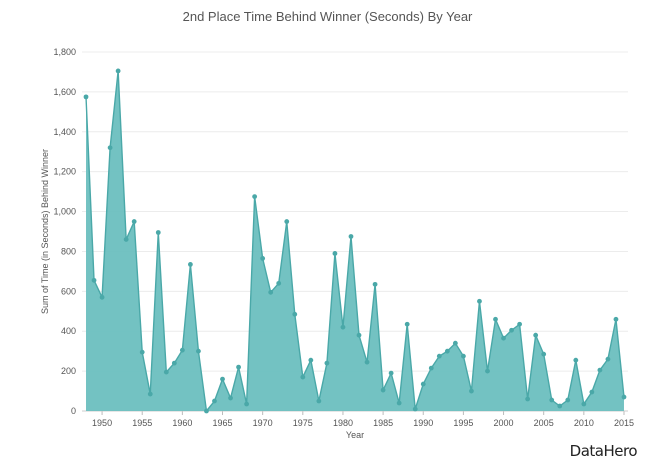  What do you see at coordinates (383, 423) in the screenshot?
I see `x-tick-label: 1985` at bounding box center [383, 423].